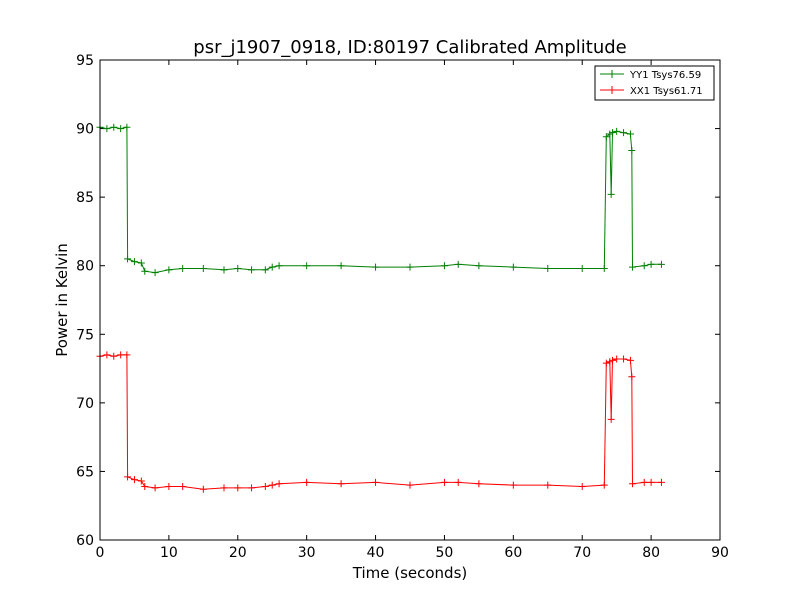  I want to click on x-tick-label: 50, so click(445, 553).